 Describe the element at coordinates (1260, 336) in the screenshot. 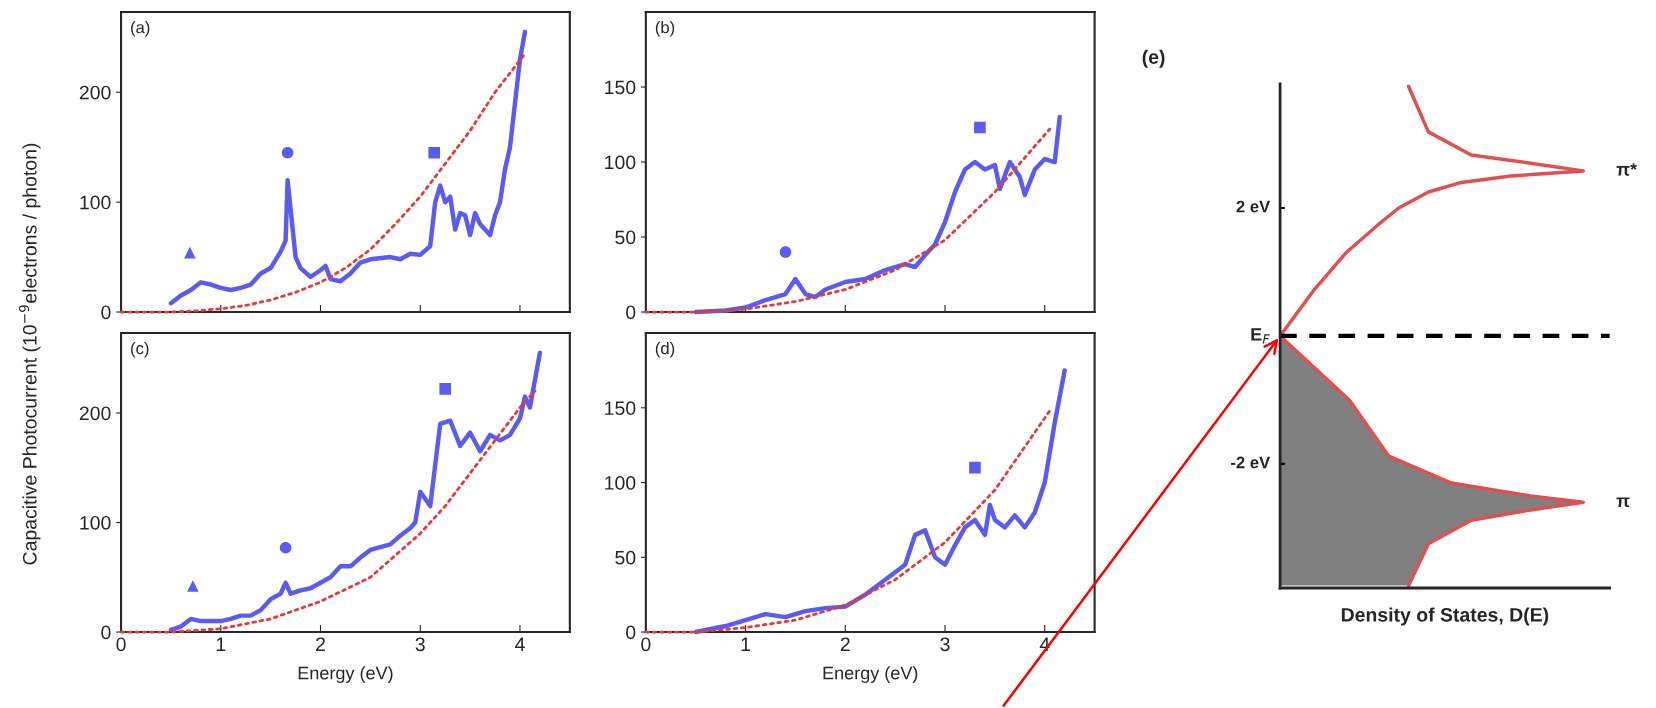

I see `text: E$_{F}$` at that location.